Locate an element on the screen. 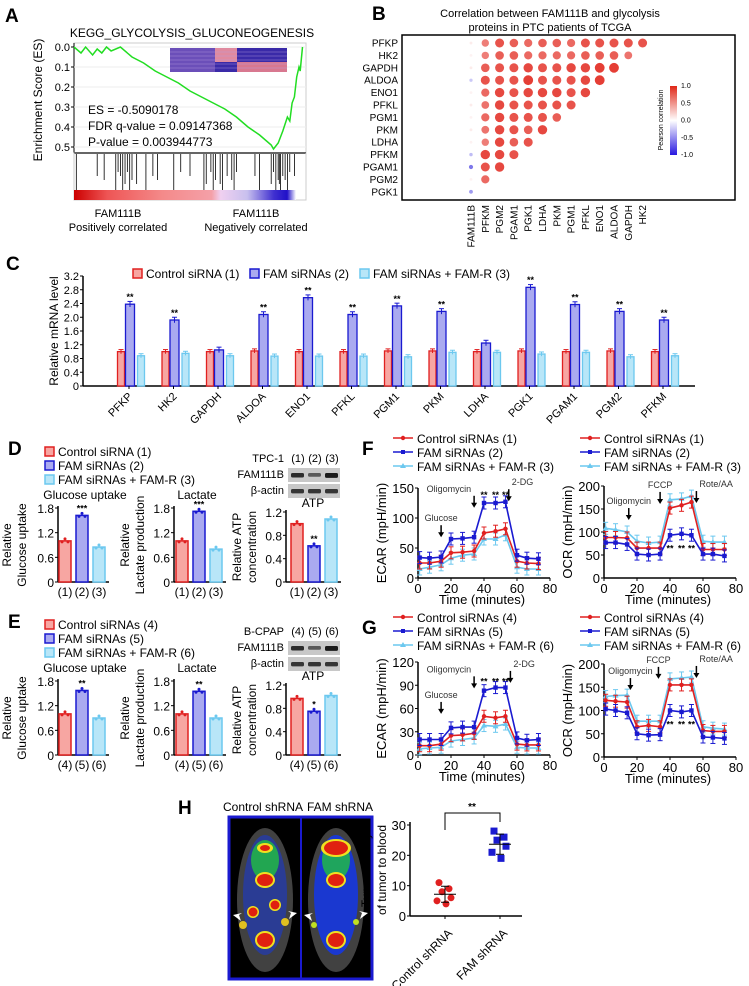 The image size is (749, 986). row-label: ALDOA is located at coordinates (381, 81).